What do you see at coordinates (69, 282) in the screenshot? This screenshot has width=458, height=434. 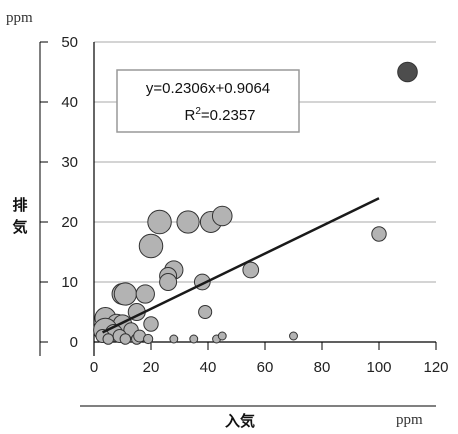 I see `y-tick-label: 10` at bounding box center [69, 282].